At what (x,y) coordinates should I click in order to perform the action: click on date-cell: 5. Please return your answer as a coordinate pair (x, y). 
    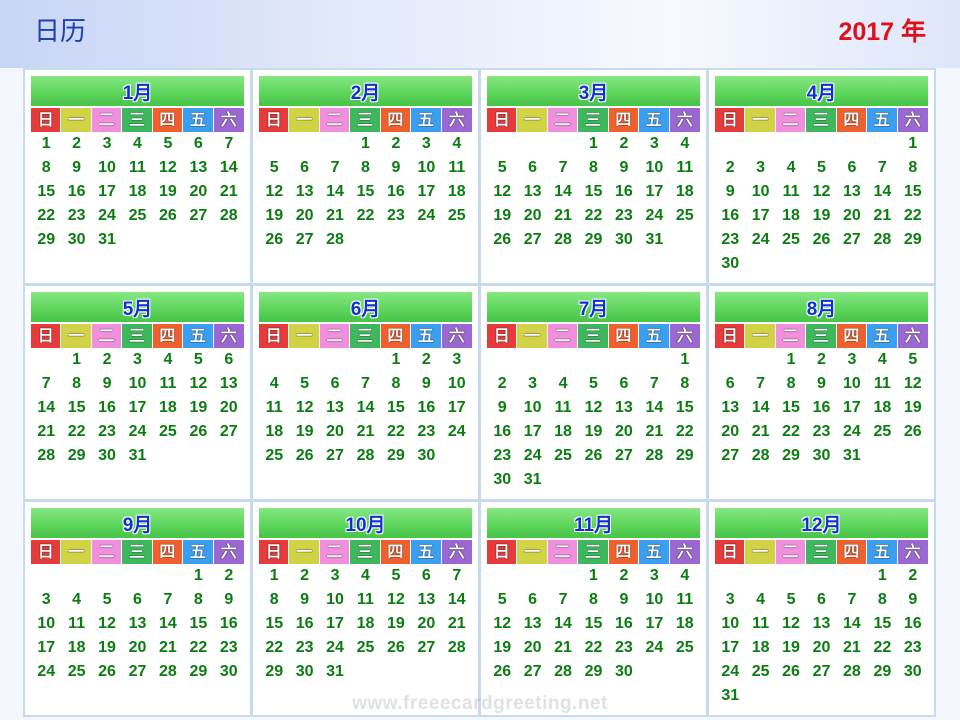
    Looking at the image, I should click on (913, 359).